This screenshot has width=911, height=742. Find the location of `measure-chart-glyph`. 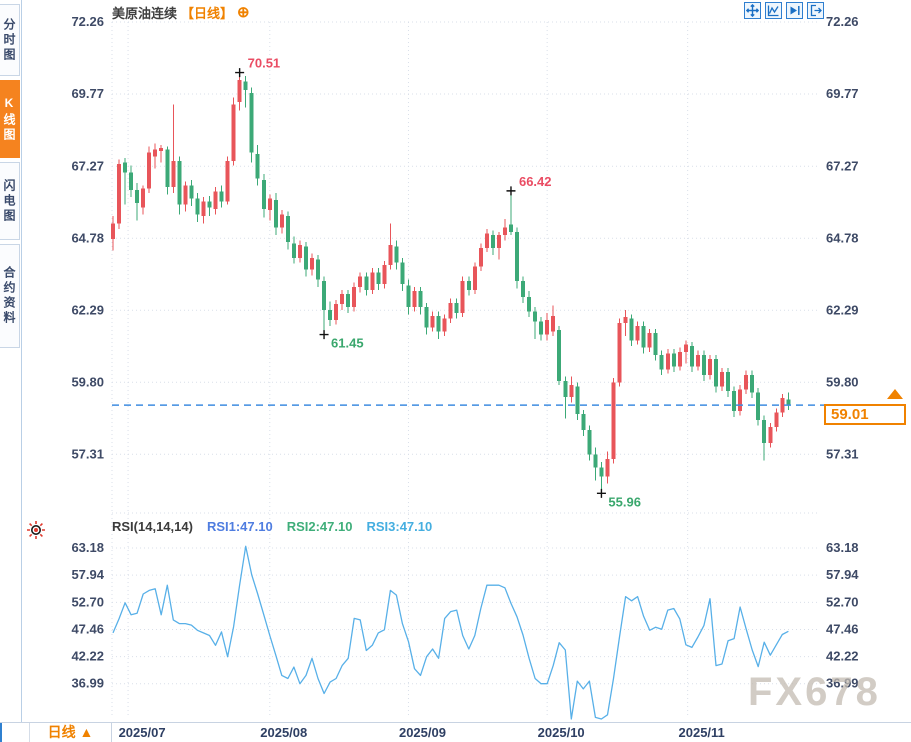

measure-chart-glyph is located at coordinates (773, 11).